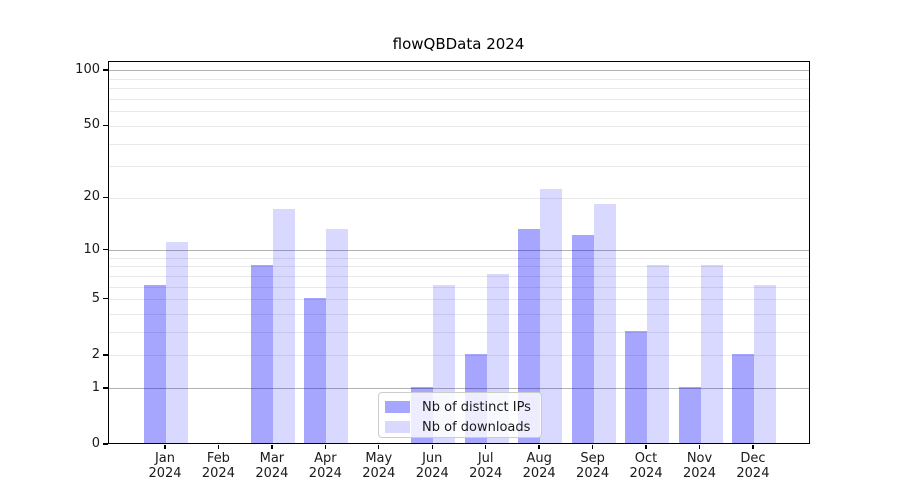  Describe the element at coordinates (315, 370) in the screenshot. I see `bar-distinct-ips-apr` at that location.